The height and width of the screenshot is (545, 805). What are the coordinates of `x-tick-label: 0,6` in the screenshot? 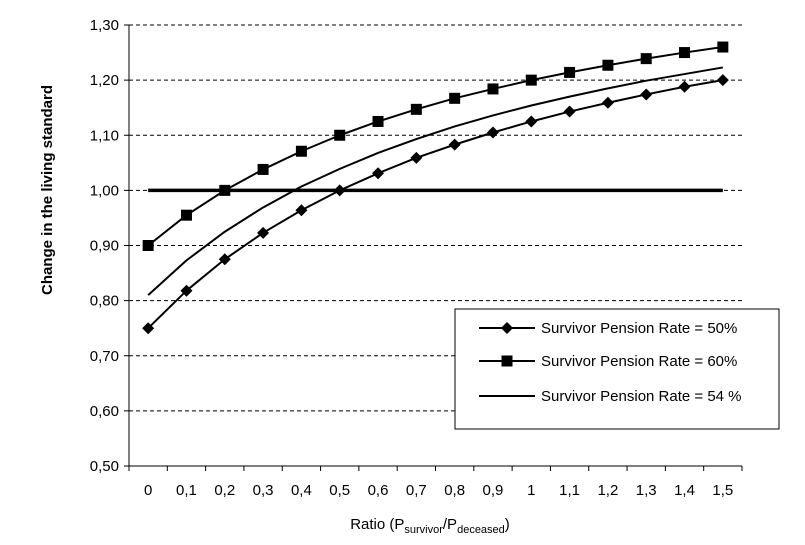 It's located at (378, 490).